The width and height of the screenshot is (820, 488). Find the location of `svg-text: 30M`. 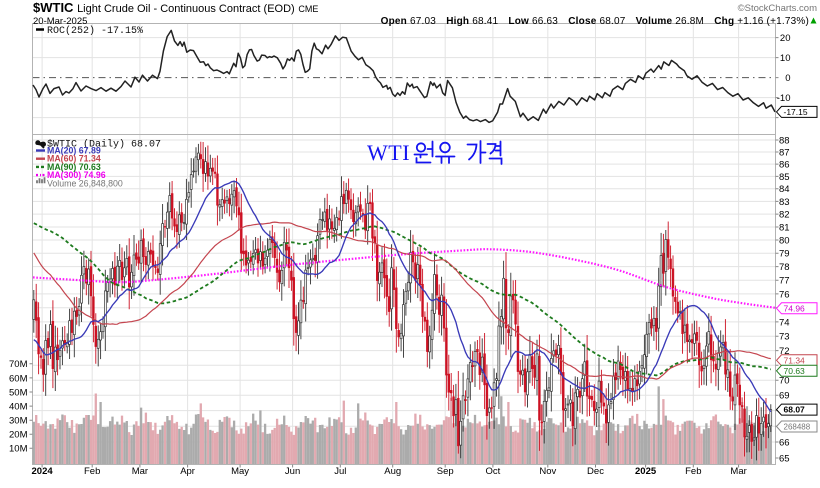

svg-text: 30M is located at coordinates (18, 421).